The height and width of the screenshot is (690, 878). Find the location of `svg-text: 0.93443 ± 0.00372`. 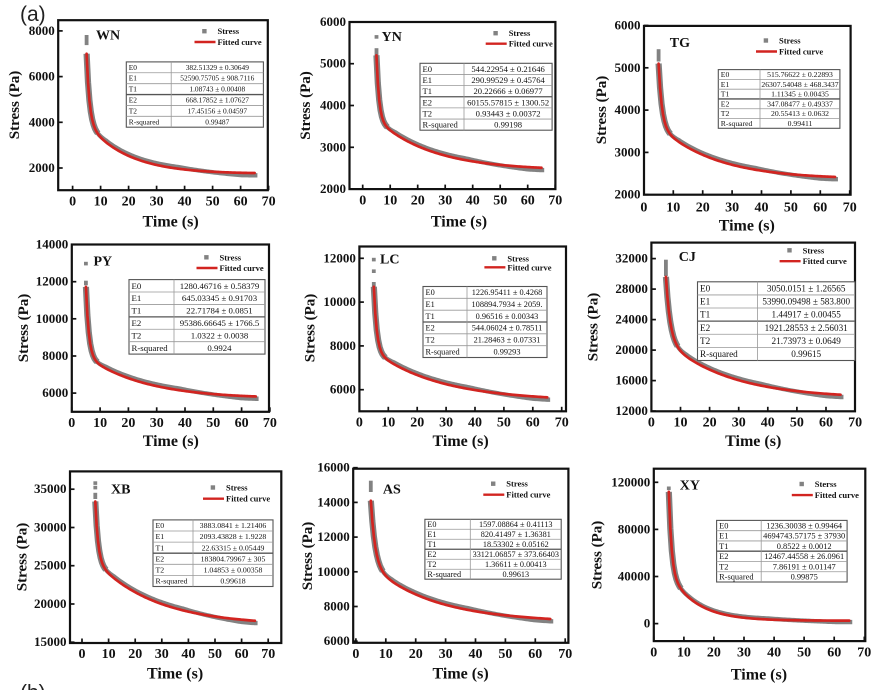

svg-text: 0.93443 ± 0.00372 is located at coordinates (508, 113).